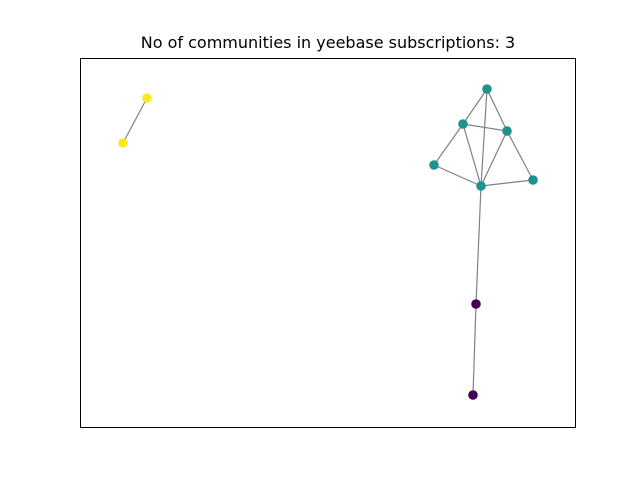 The height and width of the screenshot is (480, 640). Describe the element at coordinates (448, 144) in the screenshot. I see `edge-n4-n6` at that location.